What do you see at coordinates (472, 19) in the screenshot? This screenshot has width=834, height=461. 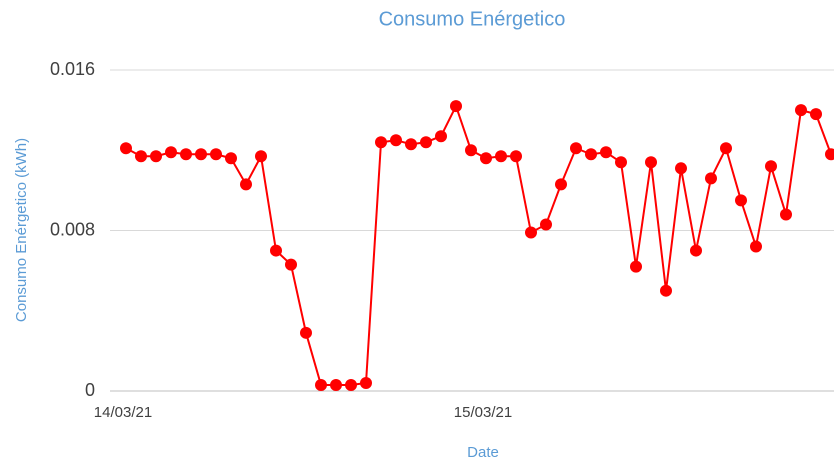 I see `chart-title: Consumo Enérgetico` at bounding box center [472, 19].